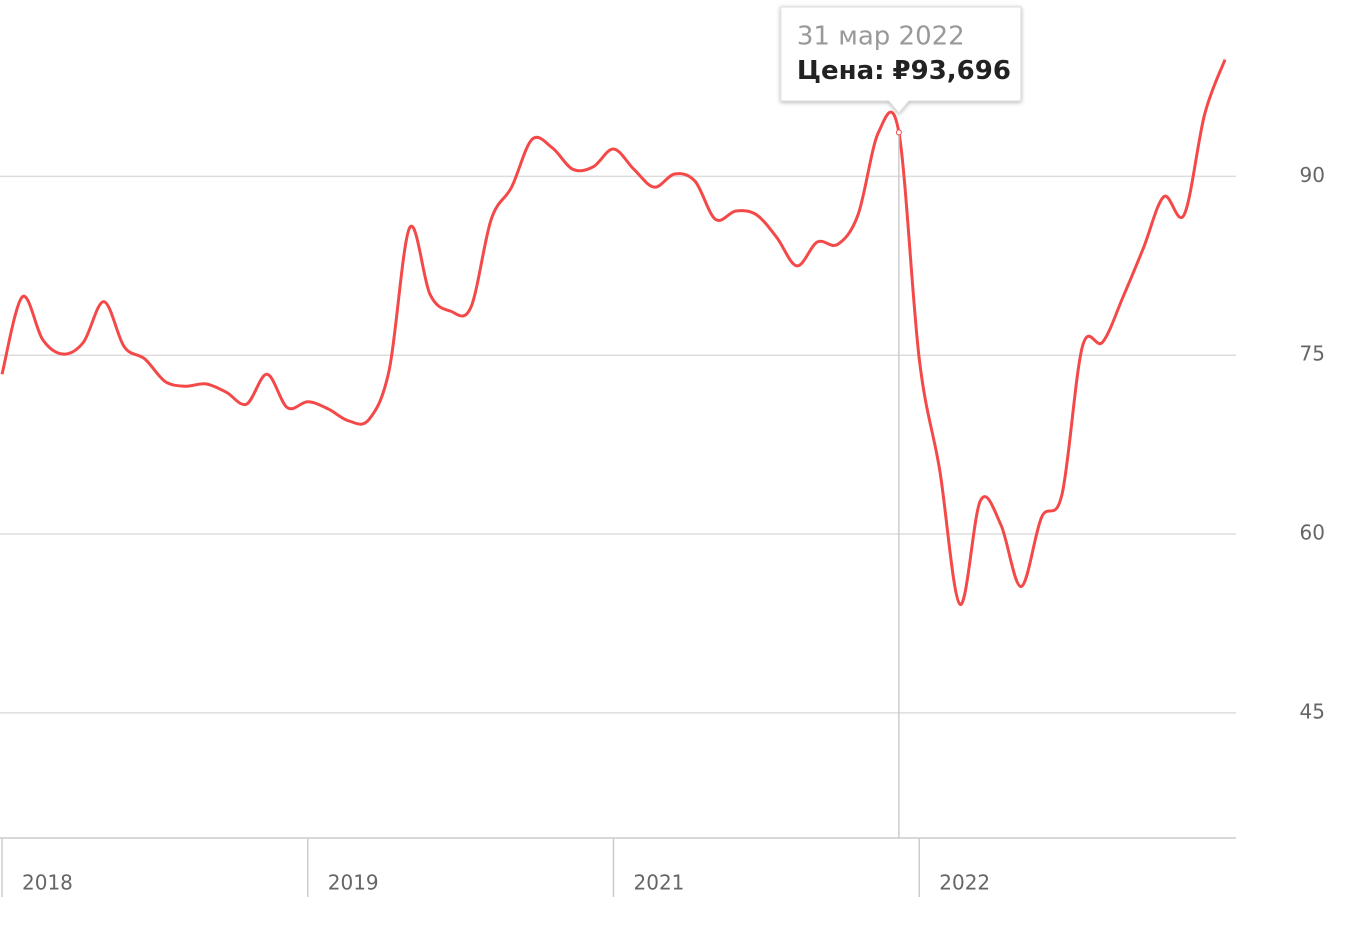 The image size is (1365, 934). I want to click on x-tick-label: 2022, so click(964, 883).